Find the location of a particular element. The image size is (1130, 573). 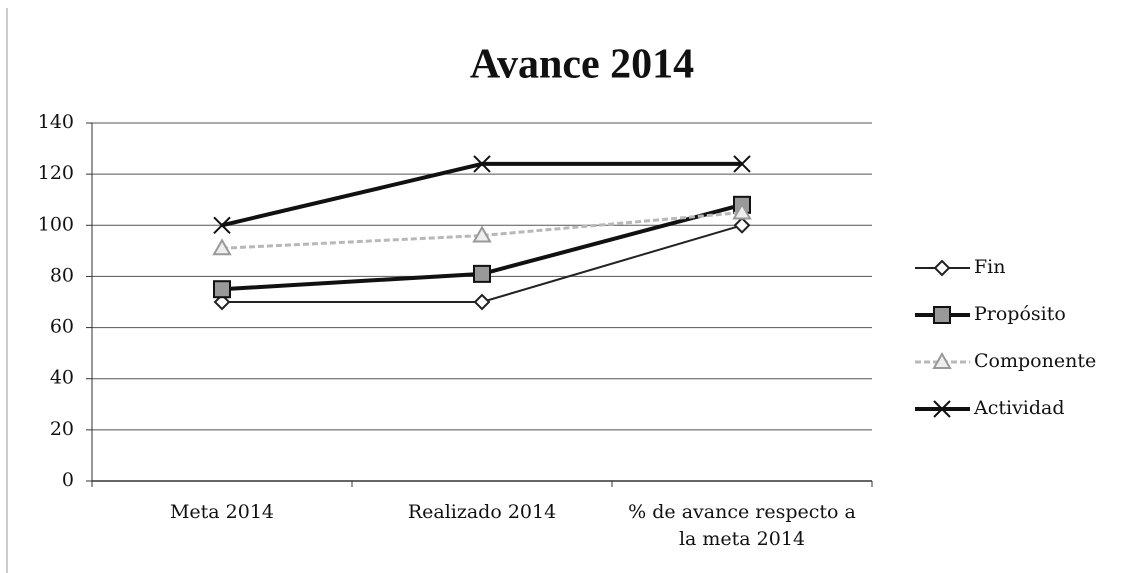

legend-label: Actividad is located at coordinates (1019, 408).